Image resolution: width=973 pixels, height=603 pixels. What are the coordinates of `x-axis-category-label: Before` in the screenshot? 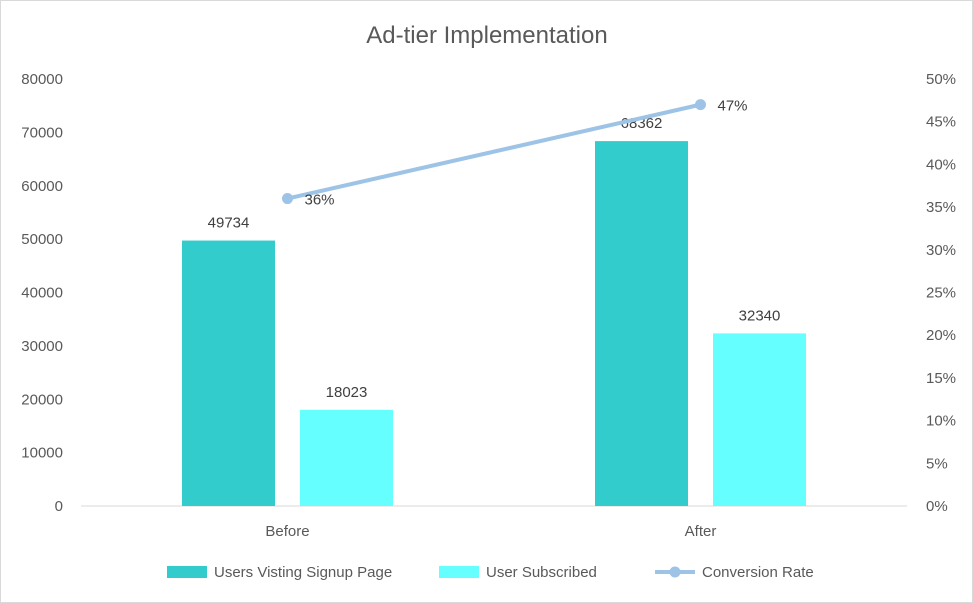 It's located at (287, 531).